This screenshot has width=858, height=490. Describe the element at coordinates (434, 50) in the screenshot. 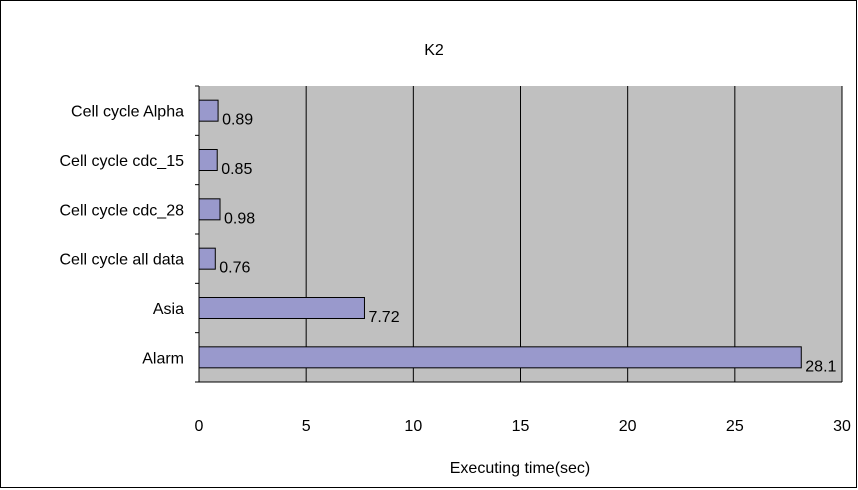

I see `chart-title: K2` at that location.